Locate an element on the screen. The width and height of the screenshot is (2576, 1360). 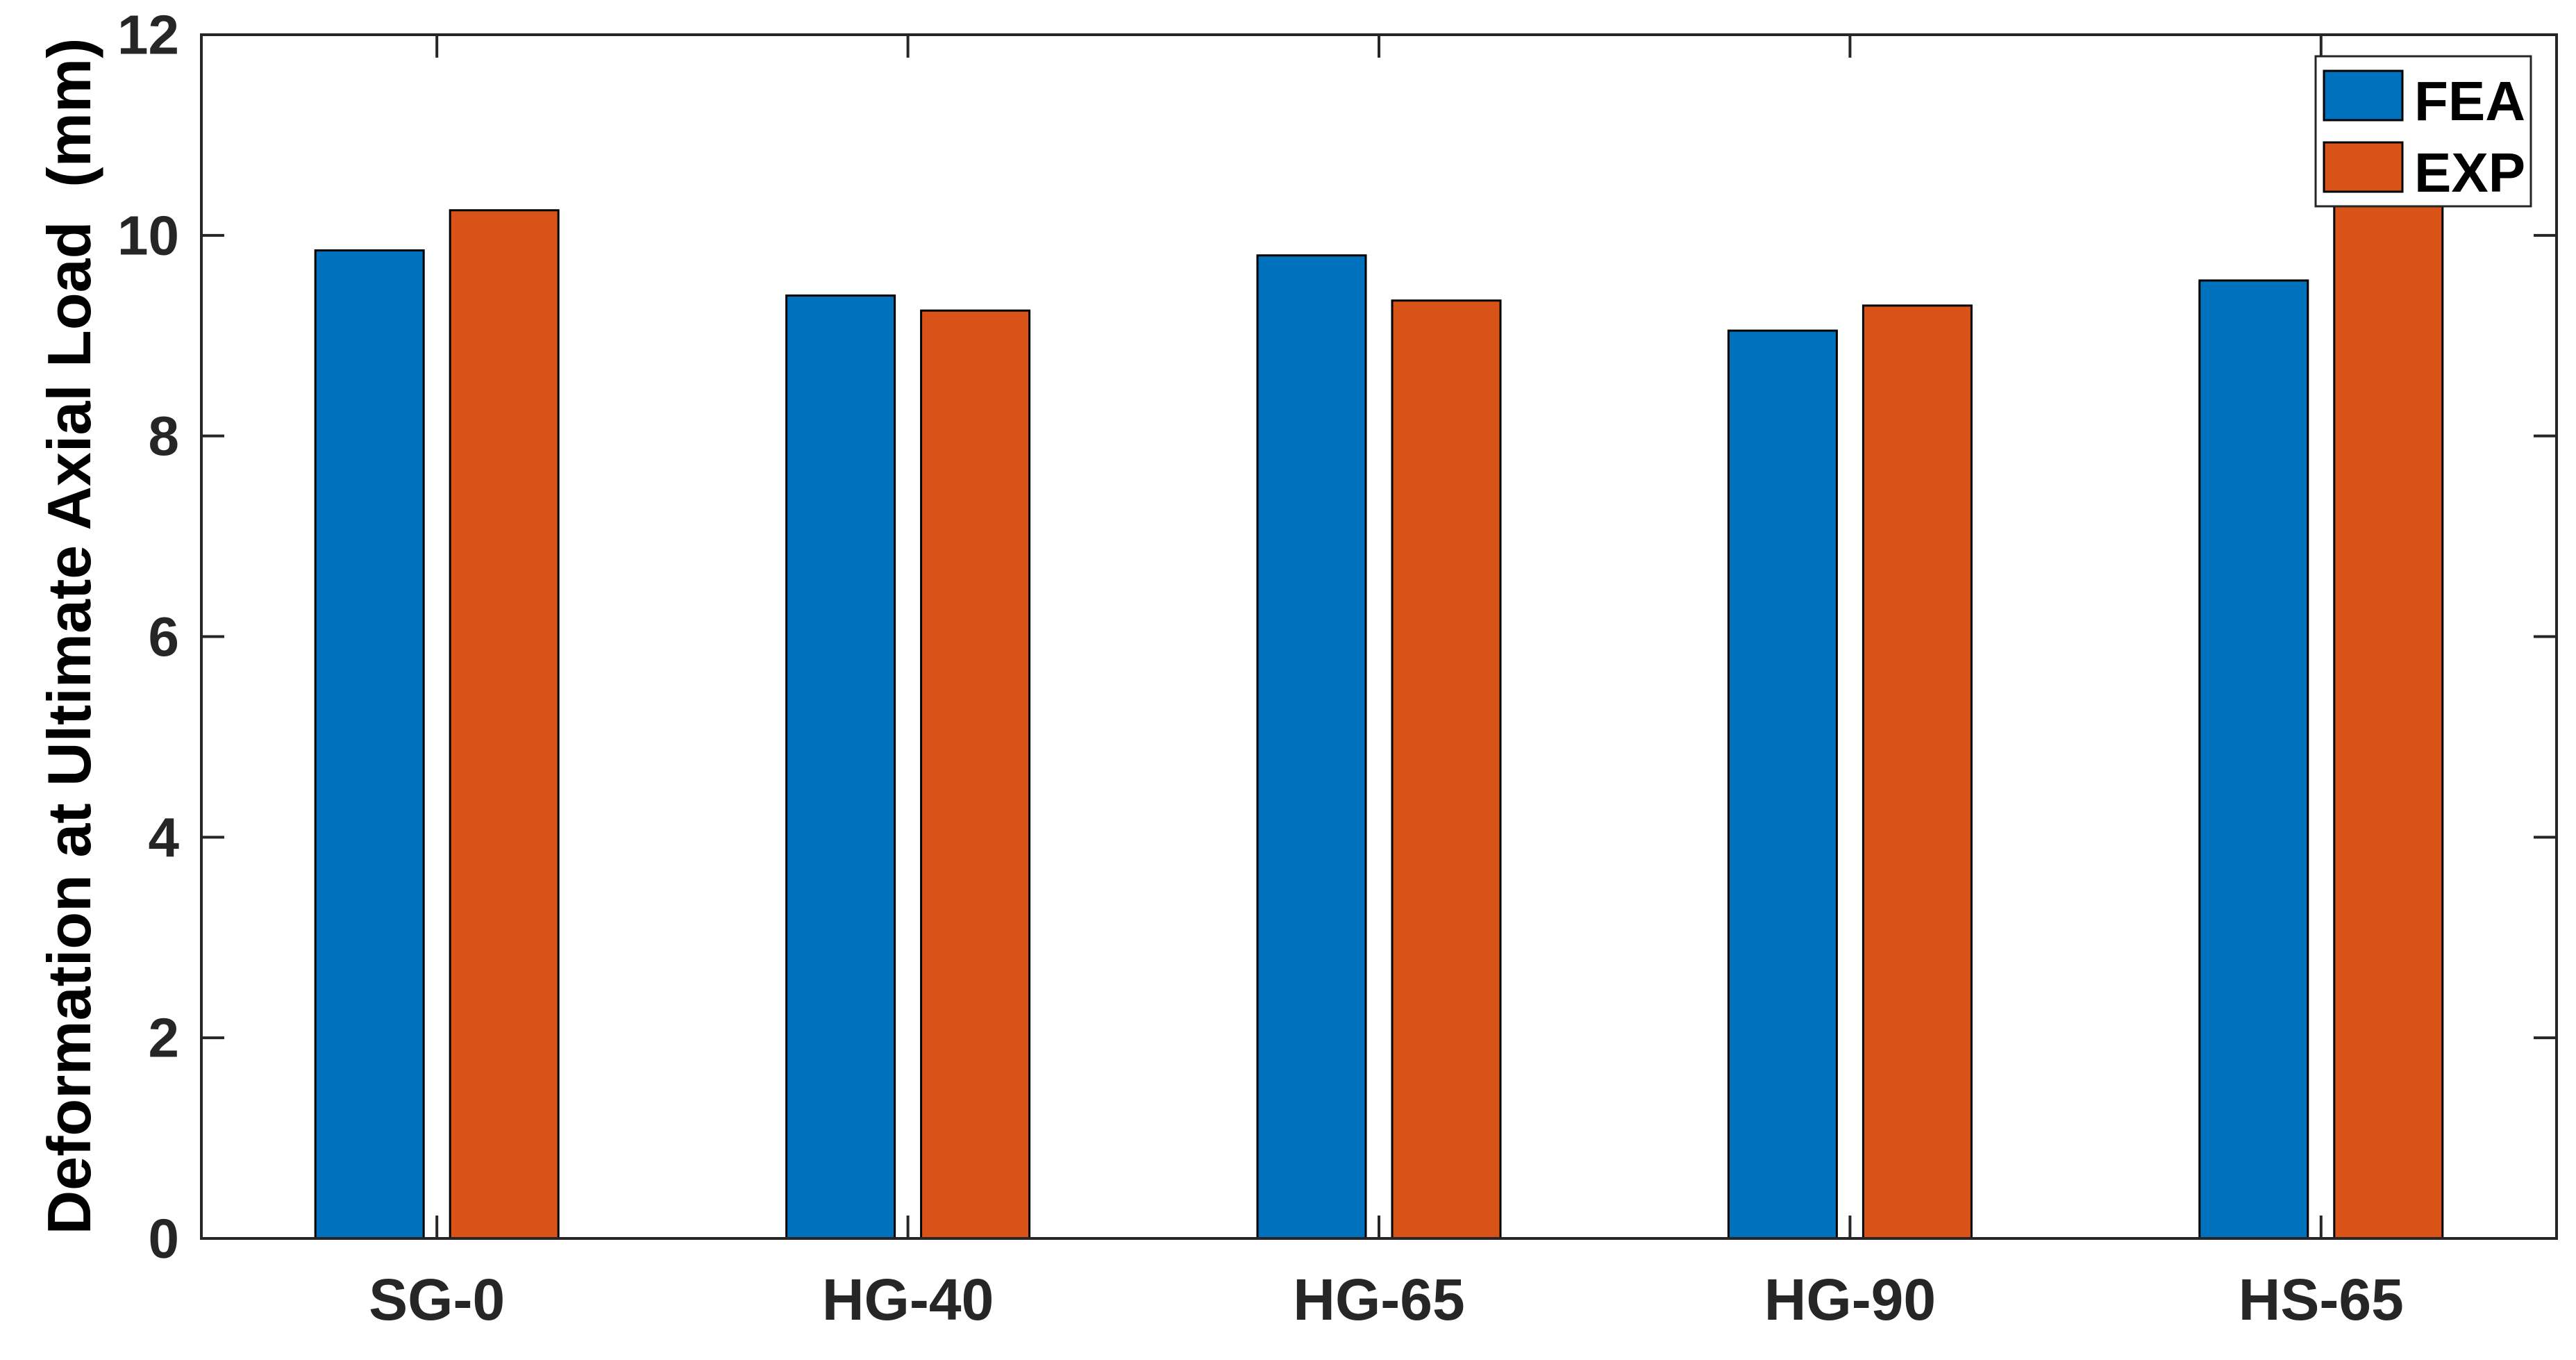
y-axis-title: Deformation at Ultimate Axial Load (mm) is located at coordinates (69, 636).